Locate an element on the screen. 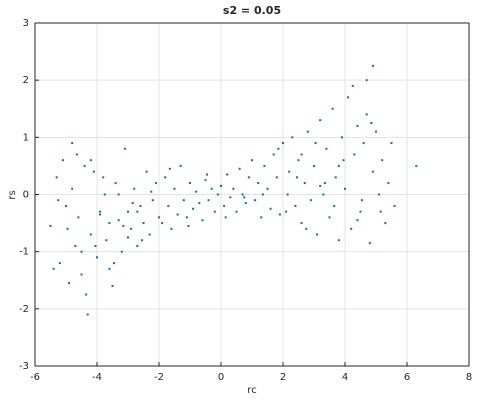 The height and width of the screenshot is (403, 499). x-tick-label: -6 is located at coordinates (35, 377).